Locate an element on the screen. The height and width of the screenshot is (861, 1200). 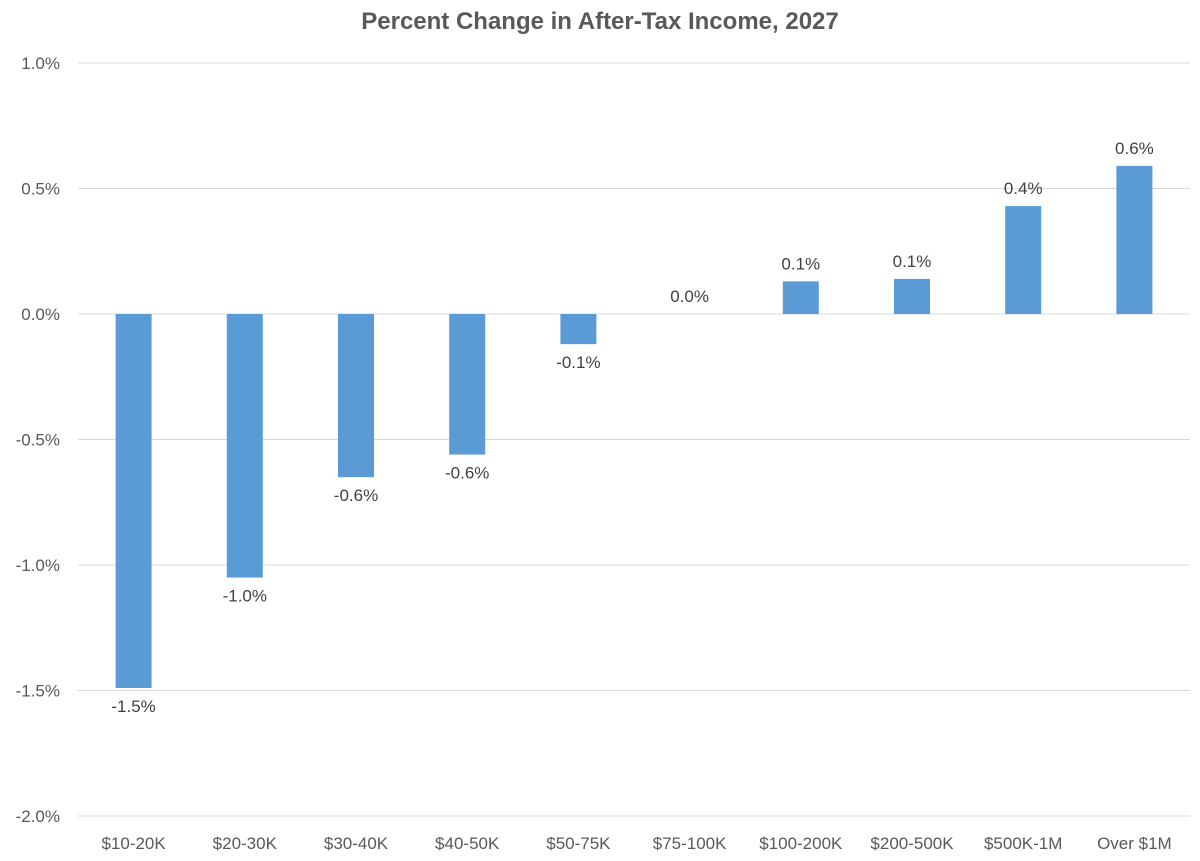
data-label: -1.0% is located at coordinates (245, 596).